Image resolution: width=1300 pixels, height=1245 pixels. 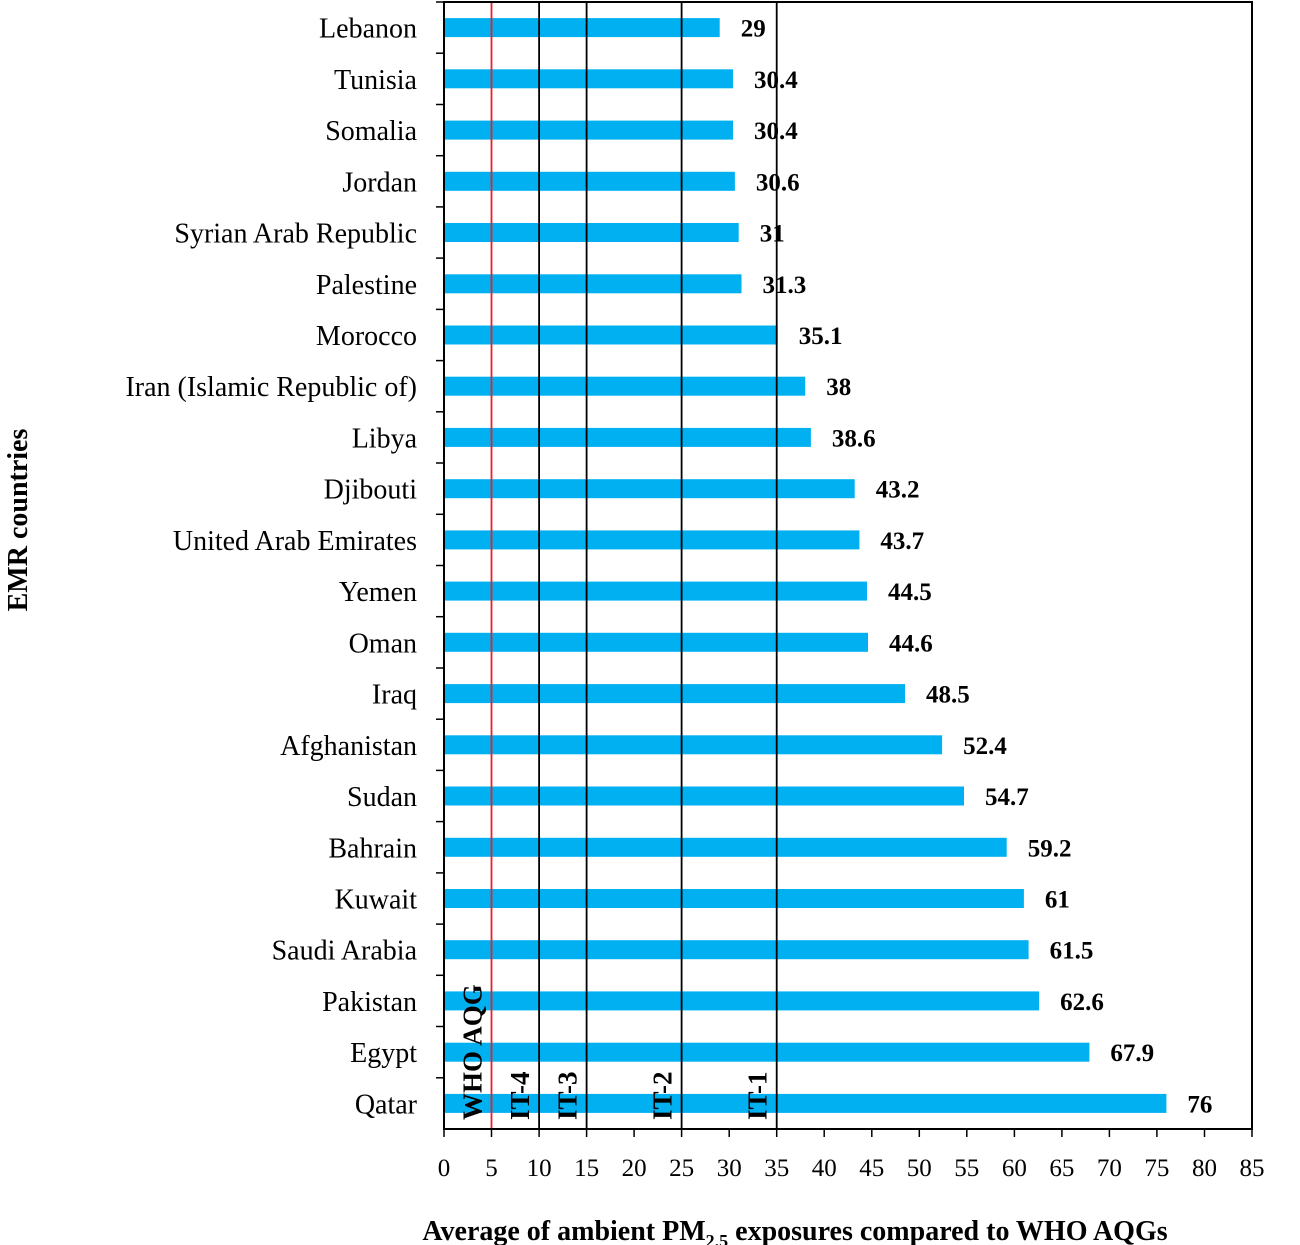 I want to click on value-label: 30.6, so click(x=778, y=182).